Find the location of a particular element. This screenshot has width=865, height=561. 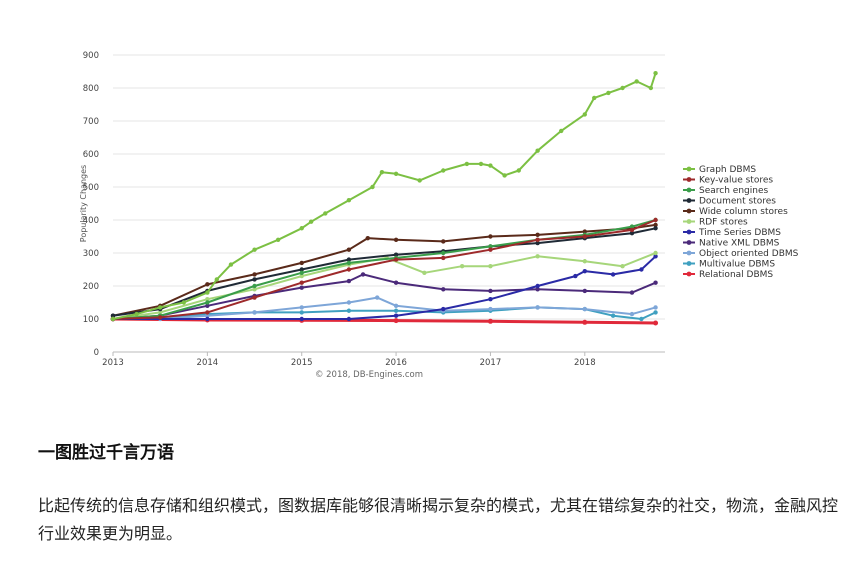

series-line is located at coordinates (384, 269).